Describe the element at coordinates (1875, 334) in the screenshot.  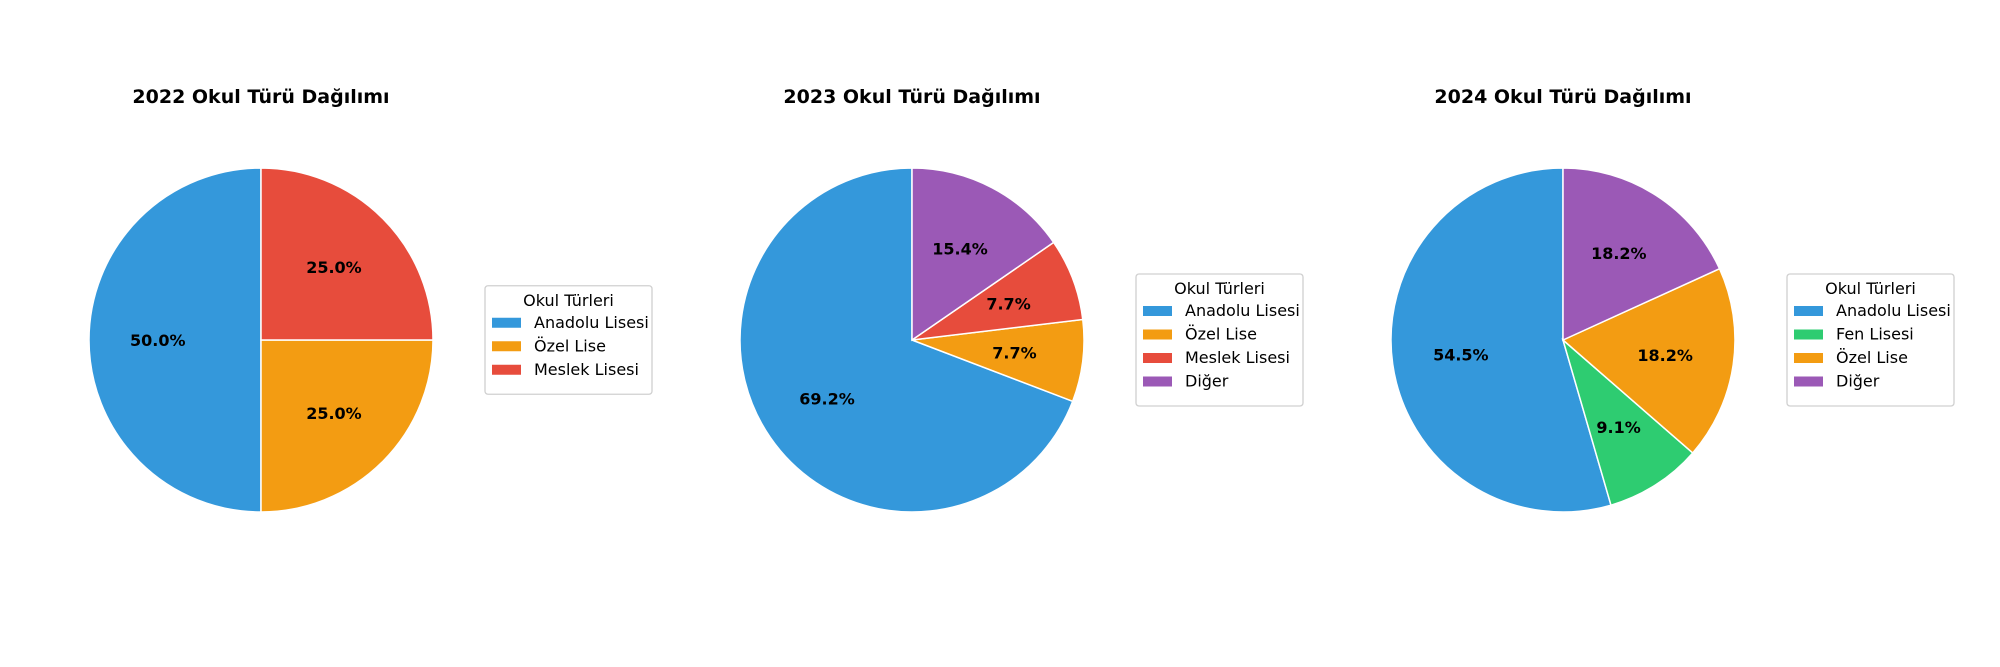
I see `legend-label: Fen Lisesi` at that location.